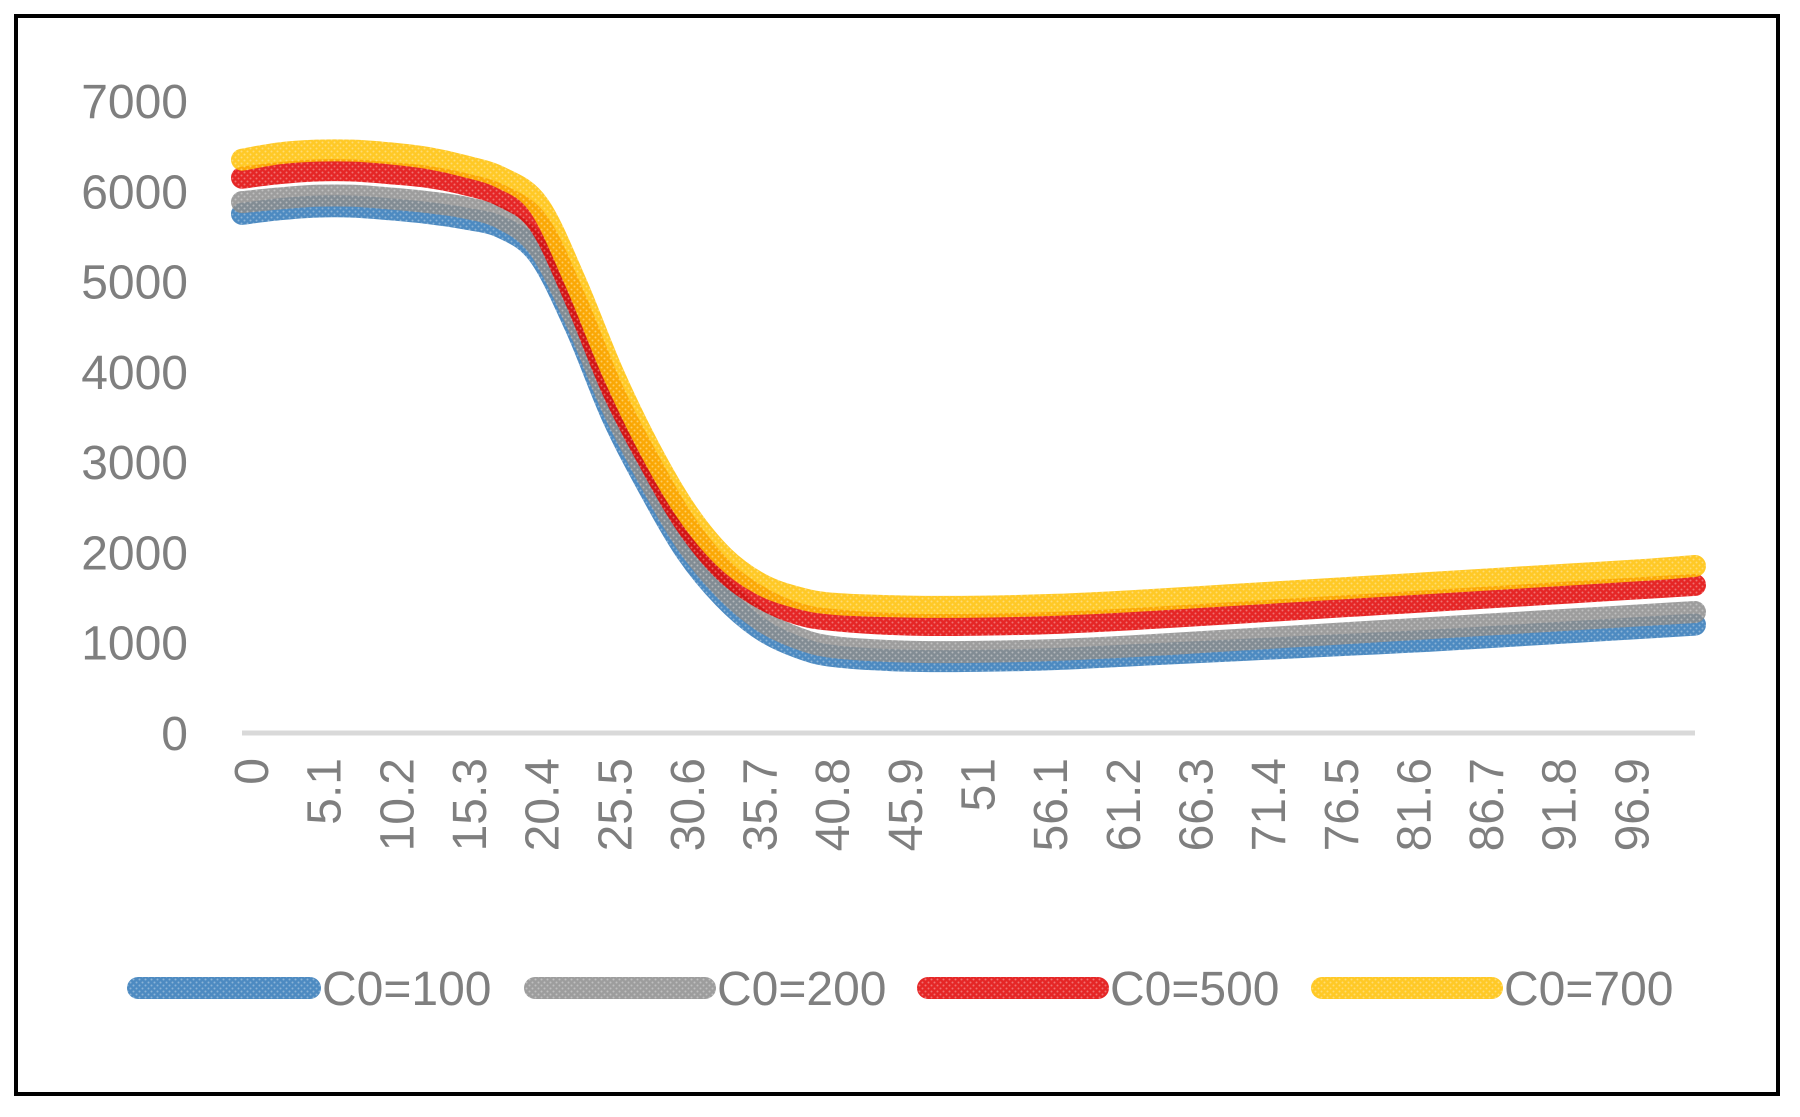 This screenshot has width=1800, height=1117. What do you see at coordinates (1124, 804) in the screenshot?
I see `x-tick-label: 61.2` at bounding box center [1124, 804].